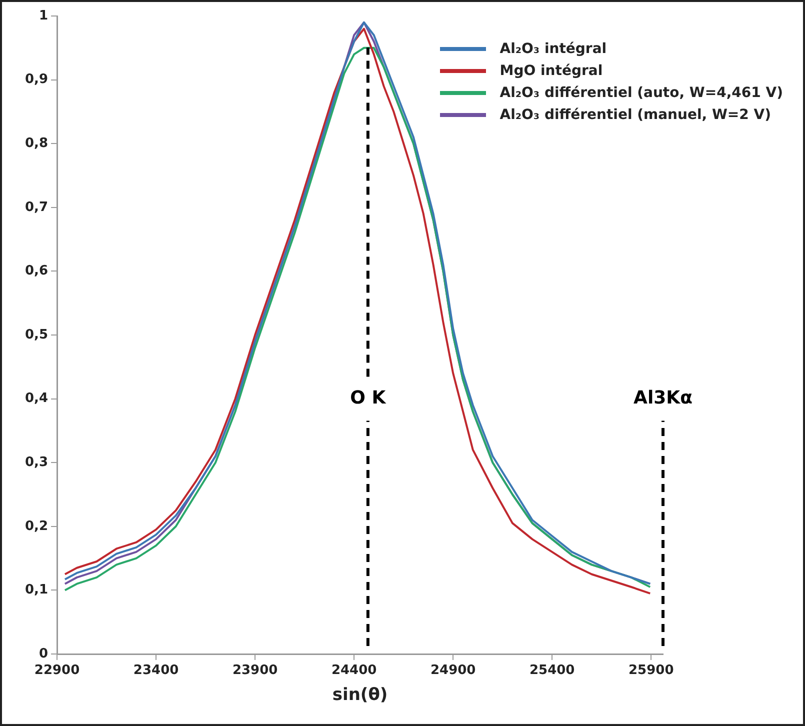 The width and height of the screenshot is (805, 726). Describe the element at coordinates (255, 670) in the screenshot. I see `x-tick-label: 23900` at that location.